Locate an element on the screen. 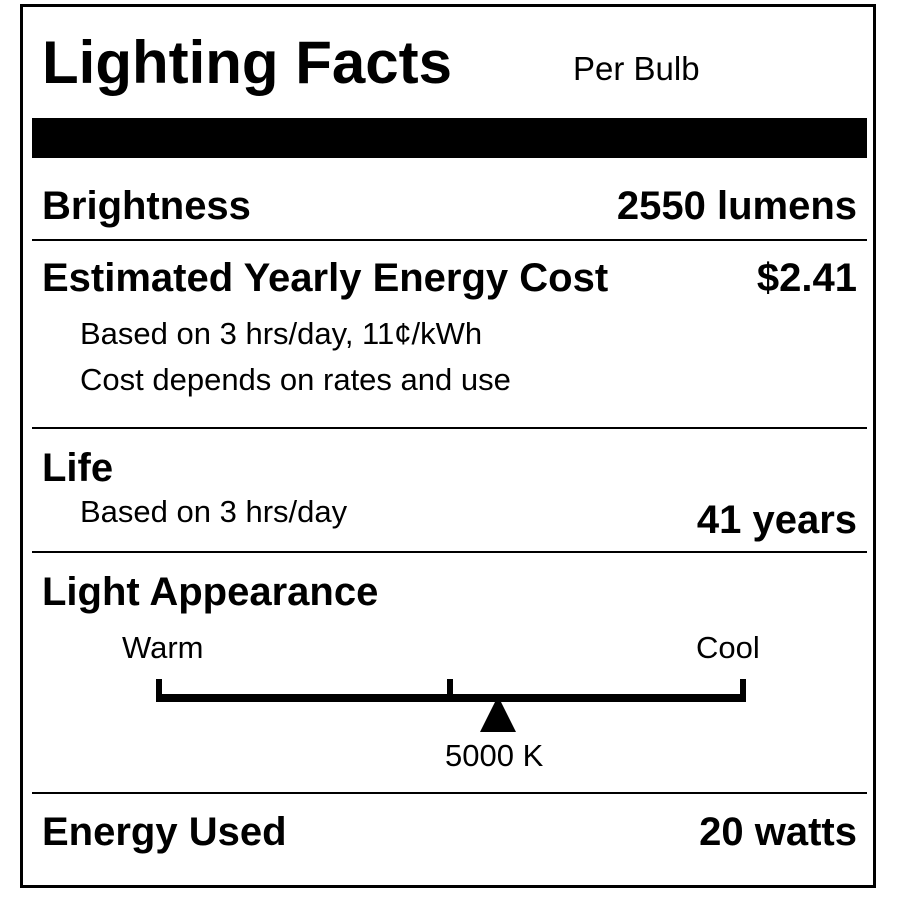  label-title: Lighting Facts is located at coordinates (247, 62).